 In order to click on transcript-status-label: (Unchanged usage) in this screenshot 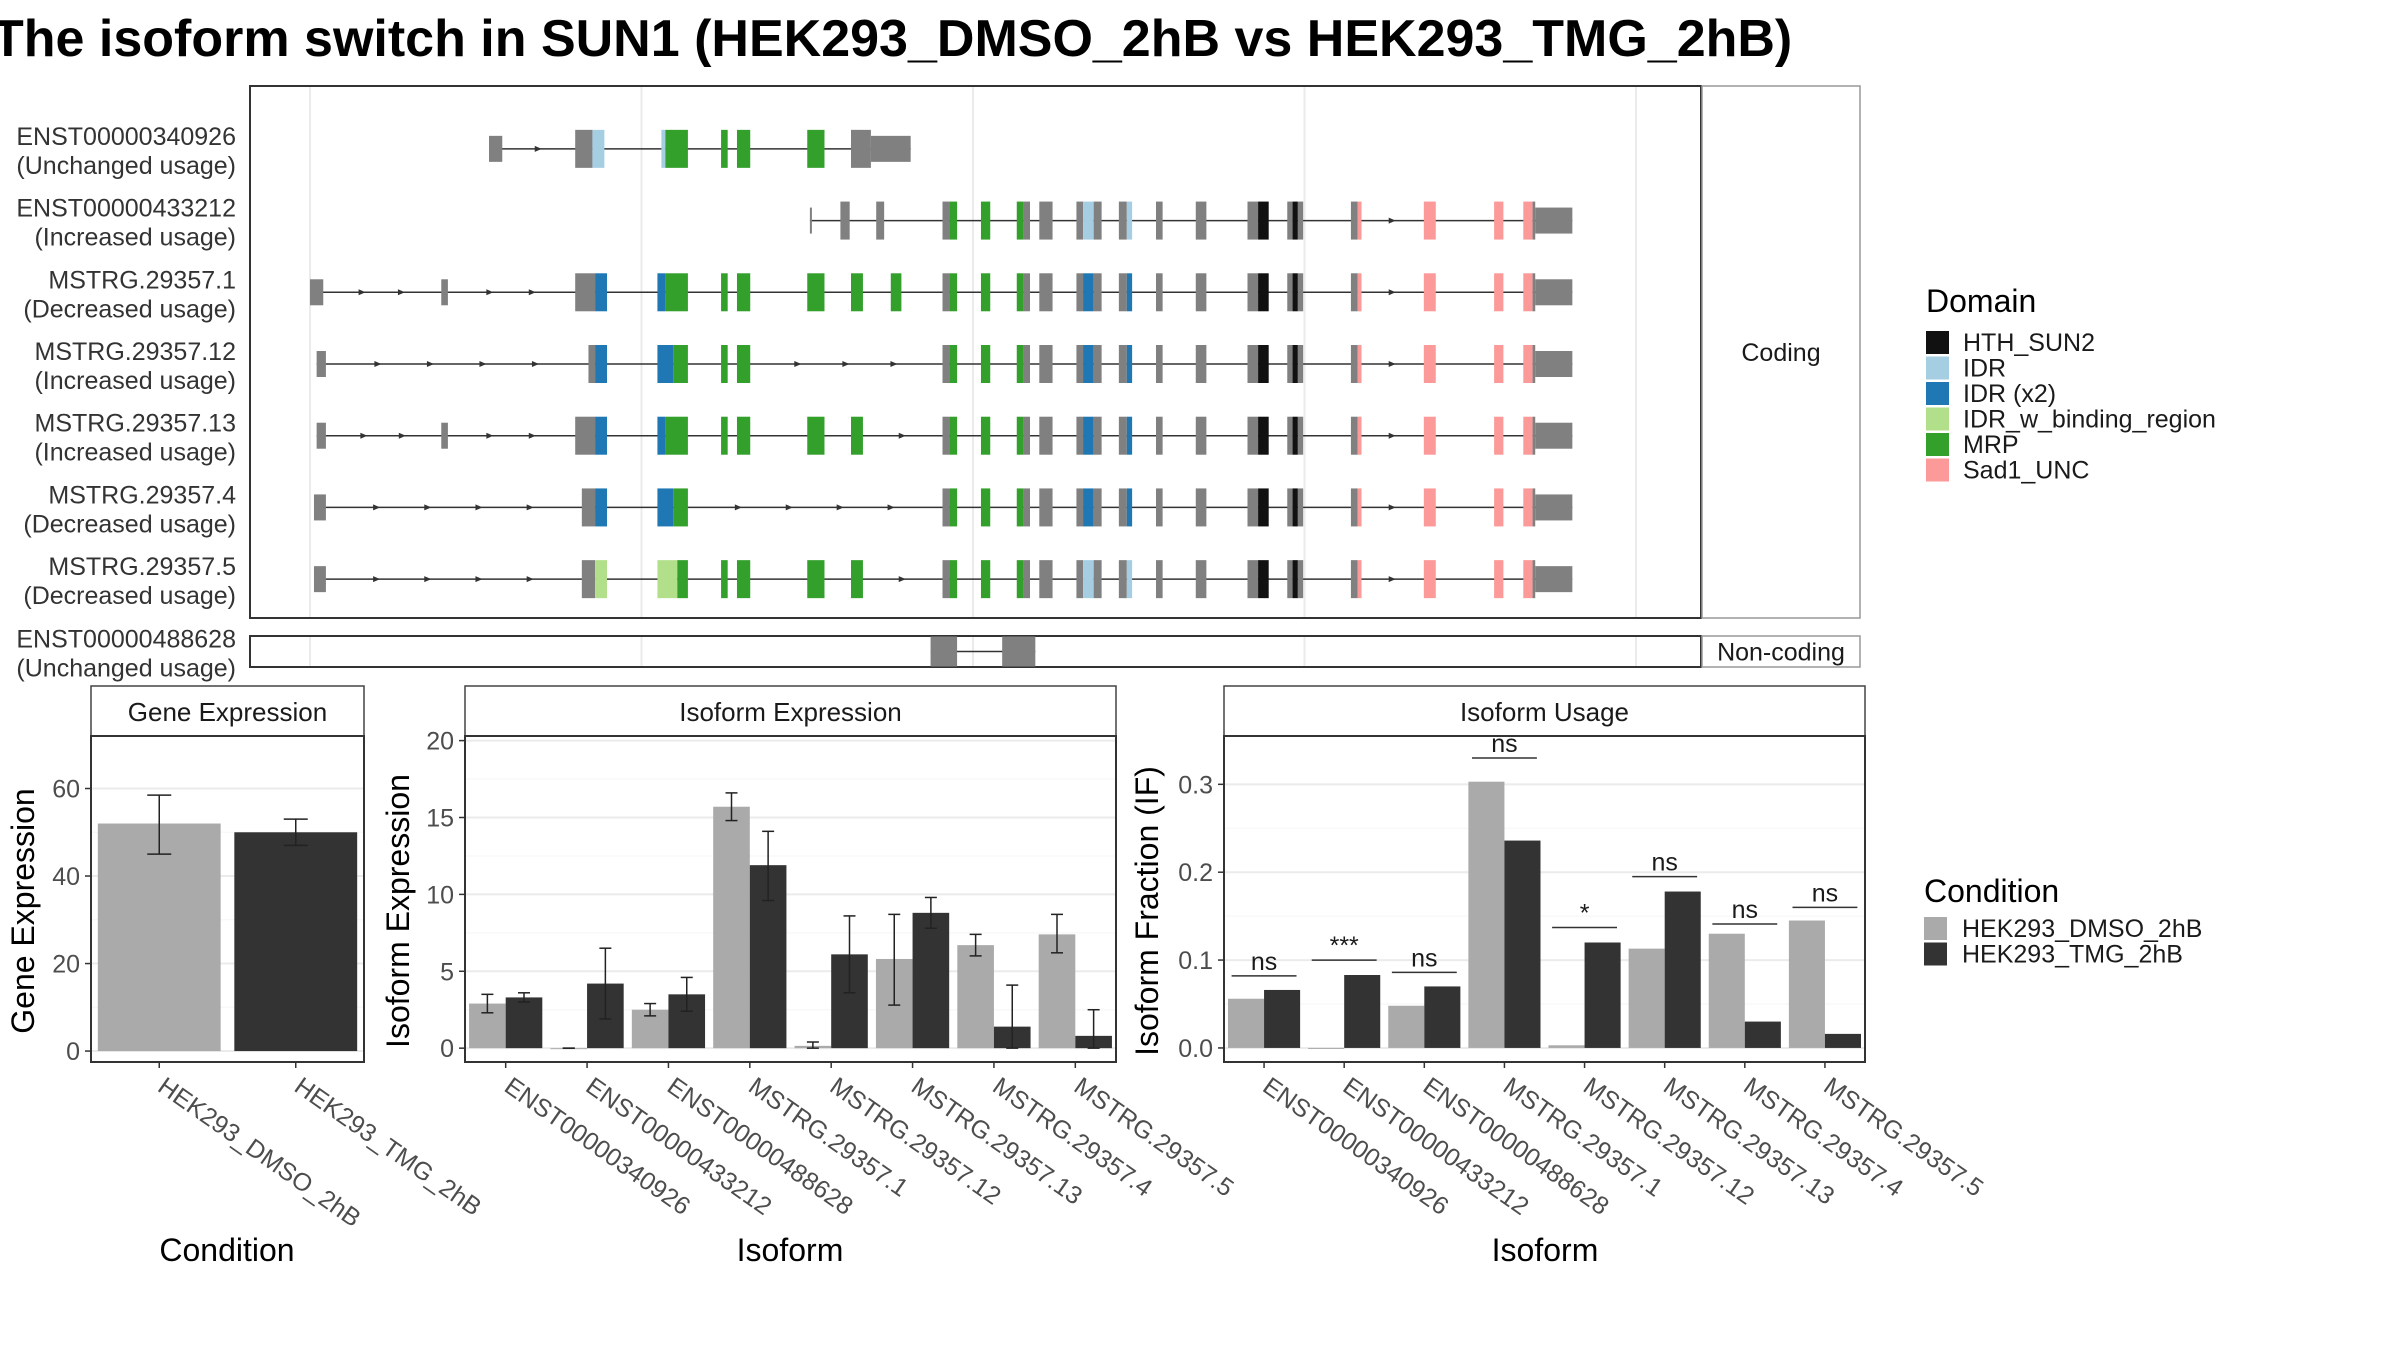, I will do `click(126, 166)`.